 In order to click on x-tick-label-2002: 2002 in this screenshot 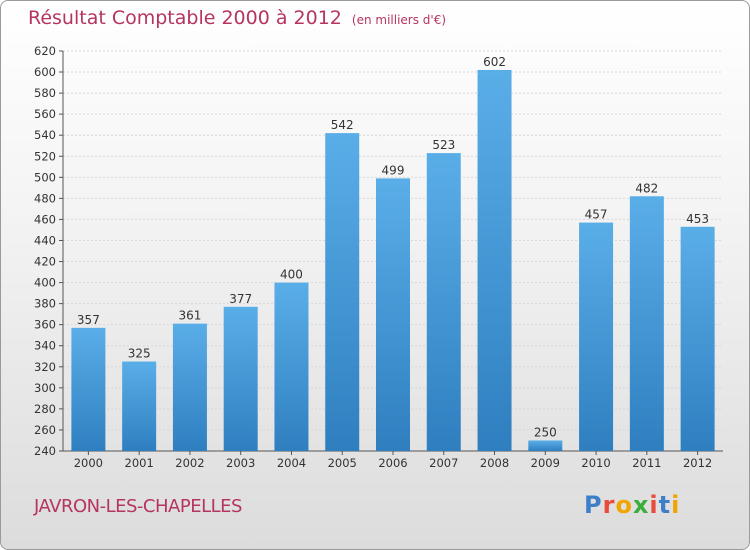, I will do `click(189, 463)`.